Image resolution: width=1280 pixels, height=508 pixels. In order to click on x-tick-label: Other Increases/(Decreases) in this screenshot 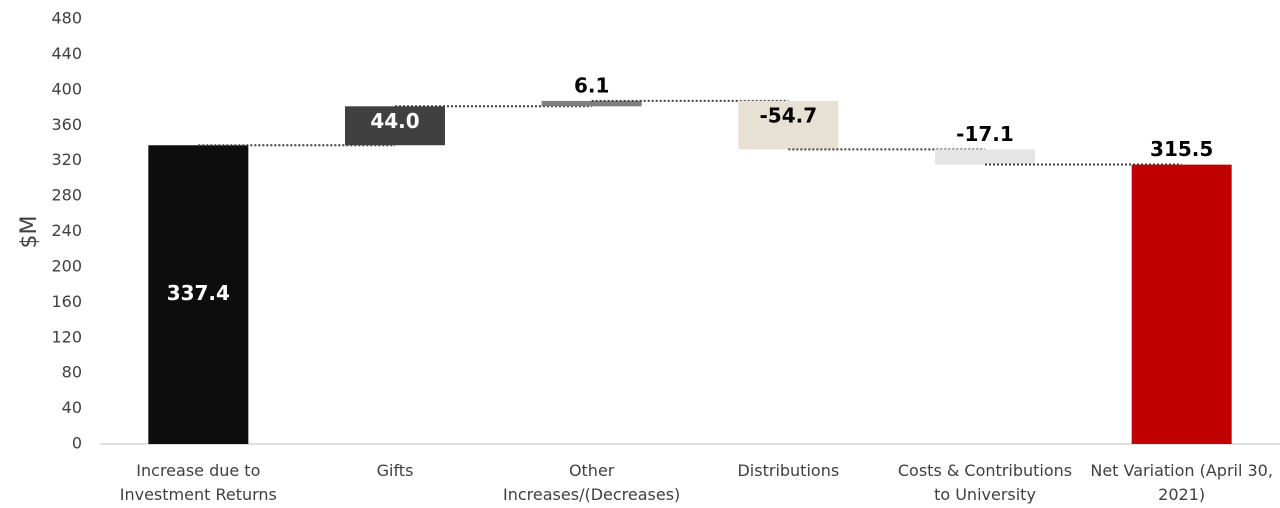, I will do `click(592, 482)`.